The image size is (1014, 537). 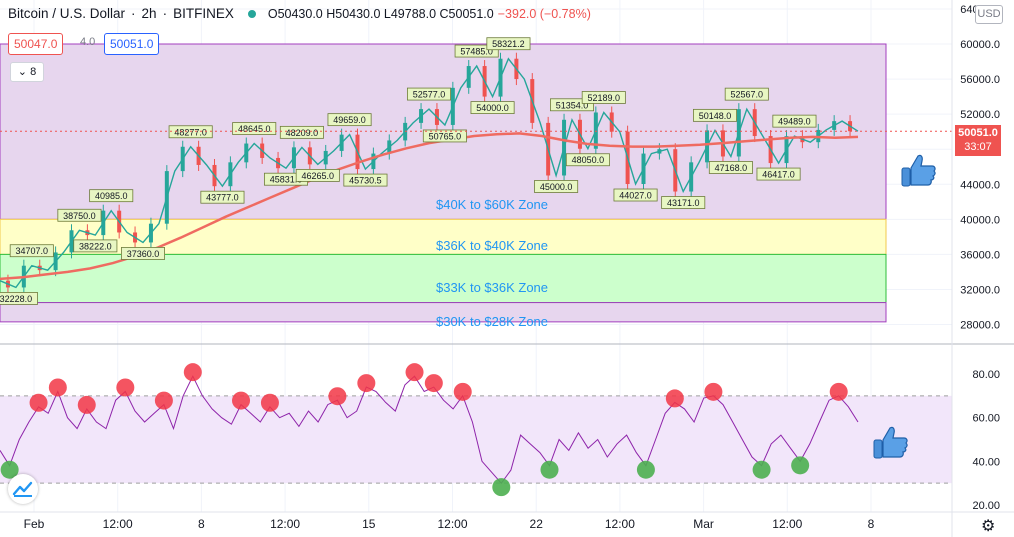 I want to click on rsi-axis: 20.00 40.00 60.00 80.00, so click(x=986, y=440).